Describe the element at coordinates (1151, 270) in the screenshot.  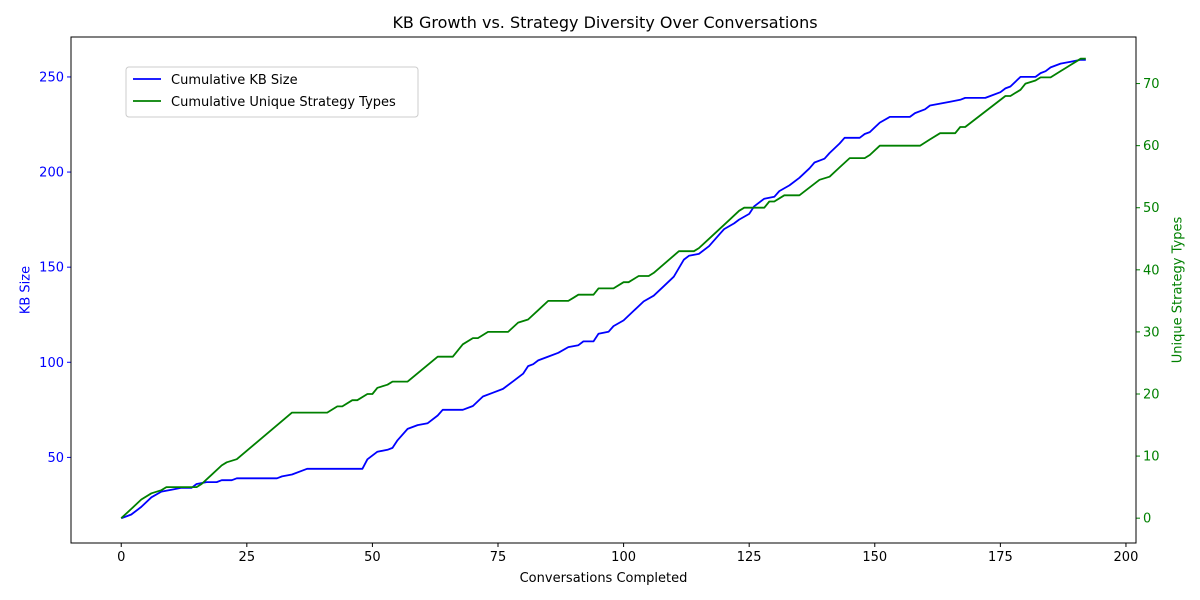
I see `y-right-tick-label: 40` at that location.